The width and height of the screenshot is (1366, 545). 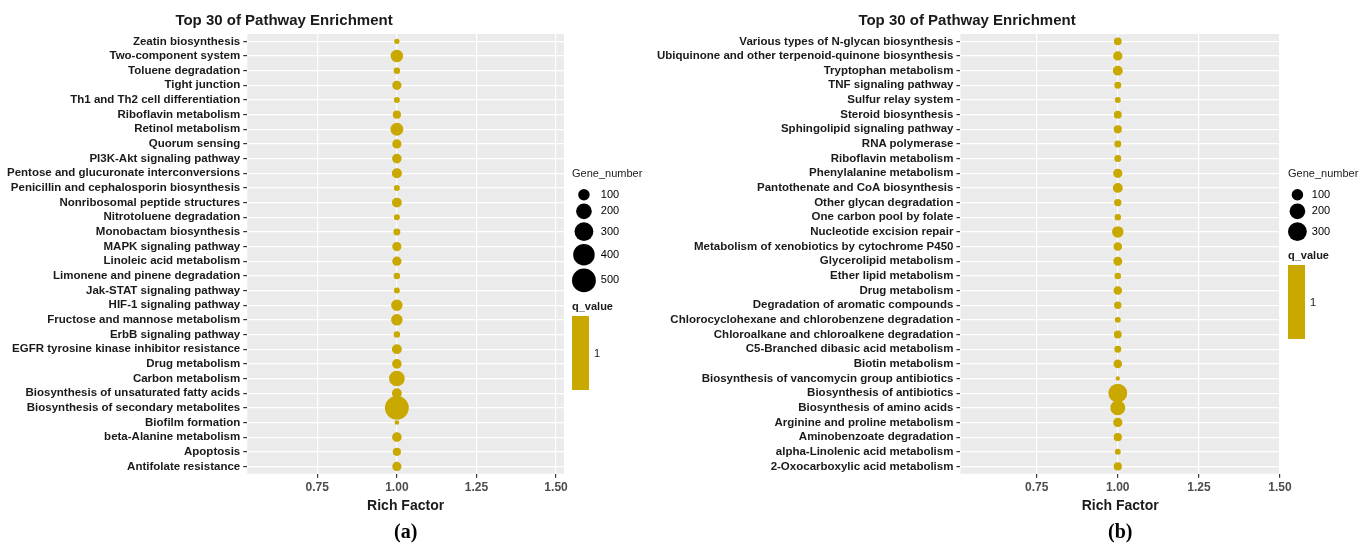 I want to click on y-tick-label: 2-Oxocarboxylic acid metabolism, so click(x=862, y=465).